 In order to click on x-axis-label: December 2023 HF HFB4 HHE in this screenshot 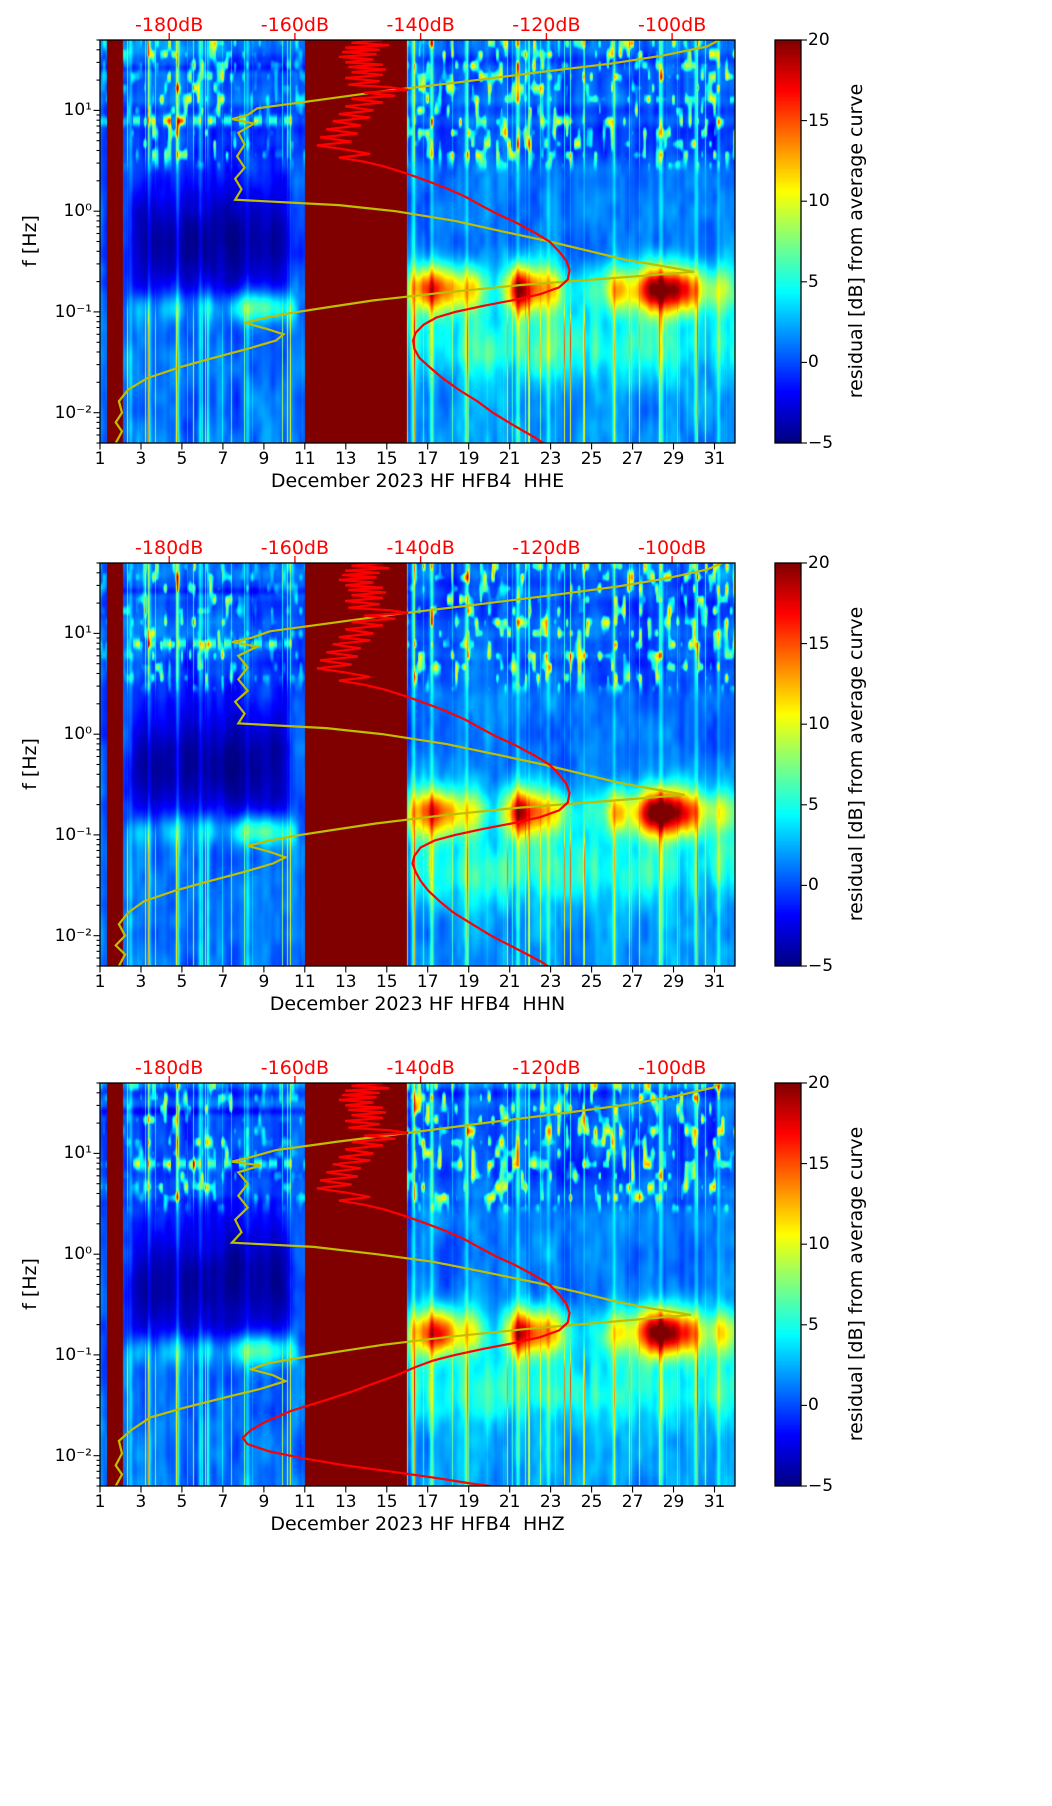, I will do `click(417, 481)`.